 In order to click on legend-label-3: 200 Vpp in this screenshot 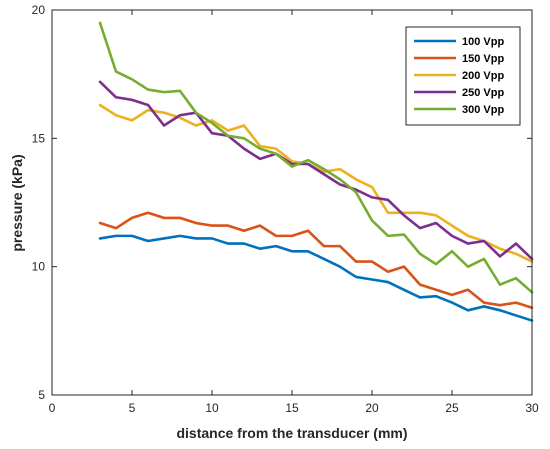, I will do `click(483, 76)`.